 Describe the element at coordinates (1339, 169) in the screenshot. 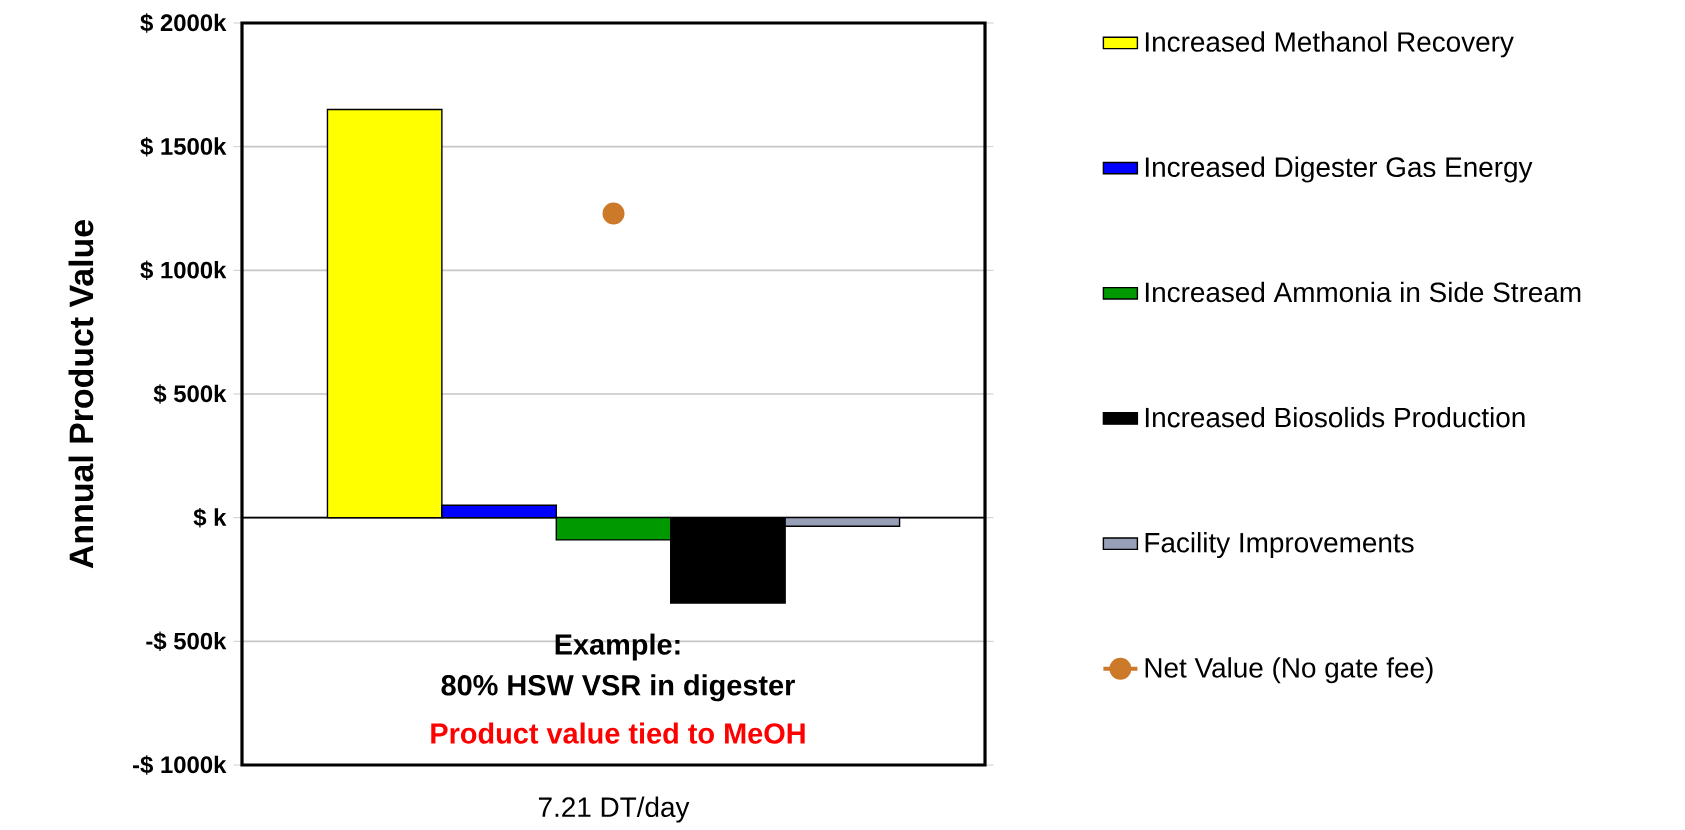

I see `legend-label: Increased Digester Gas Energy` at that location.